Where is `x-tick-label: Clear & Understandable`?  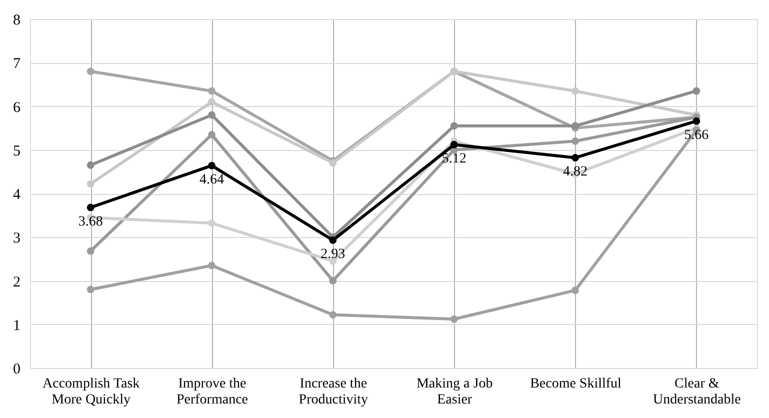 x-tick-label: Clear & Understandable is located at coordinates (696, 392).